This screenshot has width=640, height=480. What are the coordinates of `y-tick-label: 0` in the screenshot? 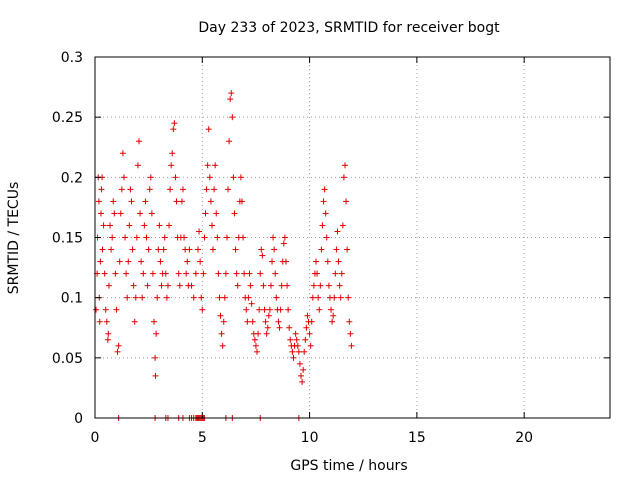 It's located at (78, 419).